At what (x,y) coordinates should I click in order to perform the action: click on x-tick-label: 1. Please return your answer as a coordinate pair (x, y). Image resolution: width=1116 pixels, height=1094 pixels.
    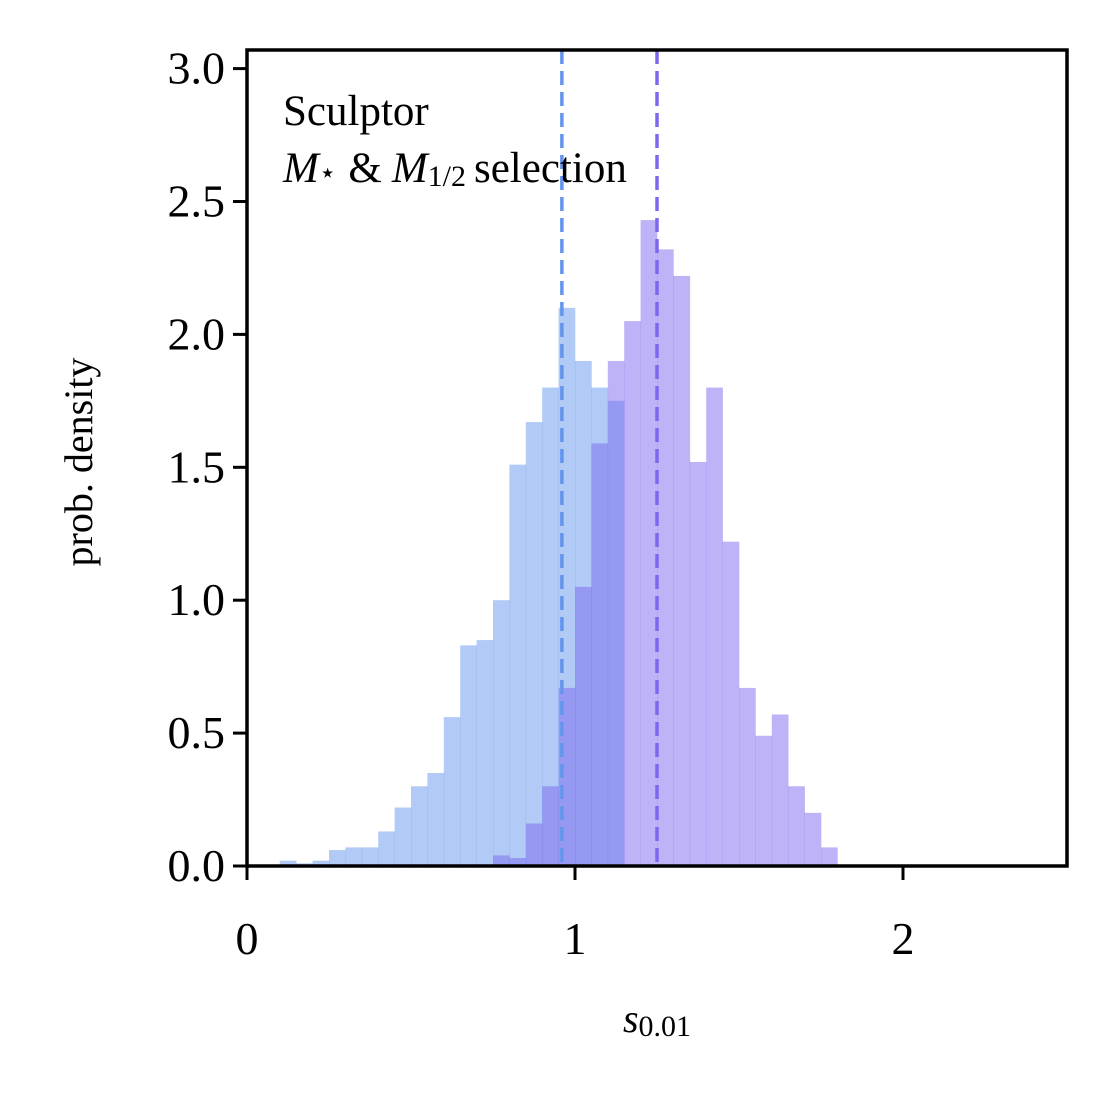
    Looking at the image, I should click on (575, 938).